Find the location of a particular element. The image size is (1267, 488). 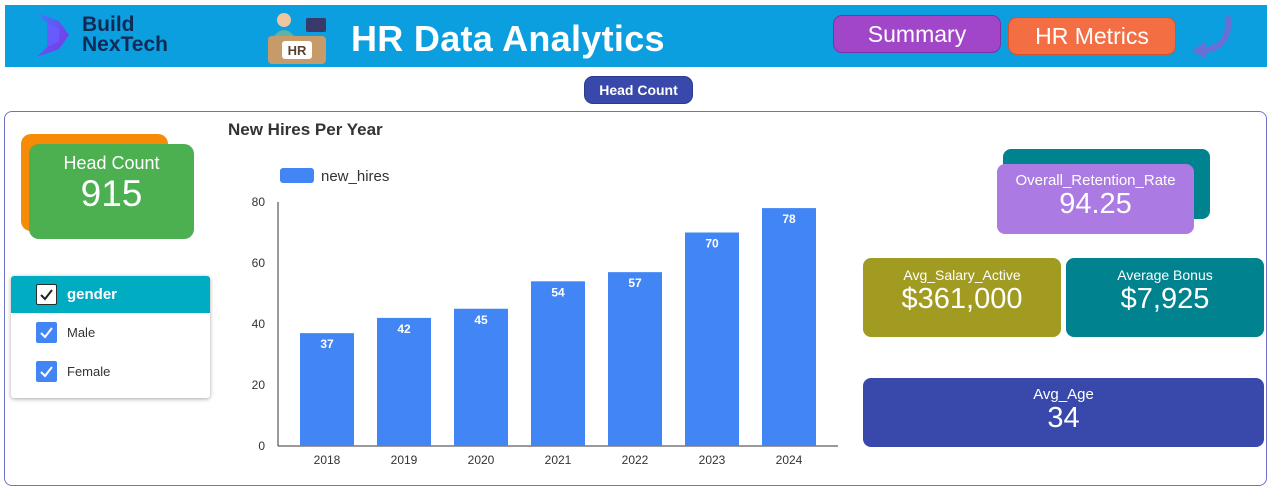

bar-2022 is located at coordinates (635, 359).